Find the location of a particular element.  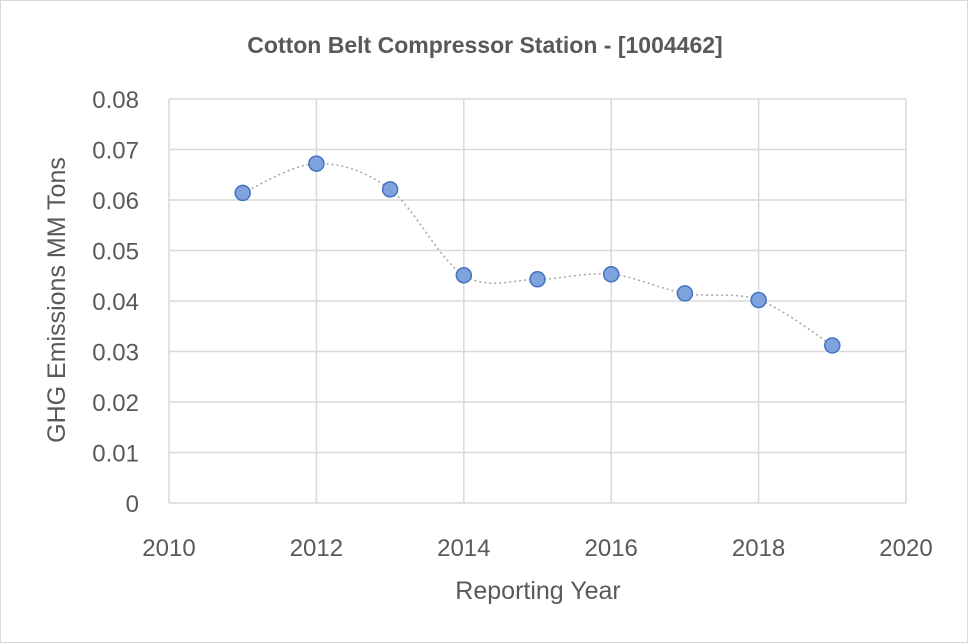

x-tick-label: 2012 is located at coordinates (316, 548).